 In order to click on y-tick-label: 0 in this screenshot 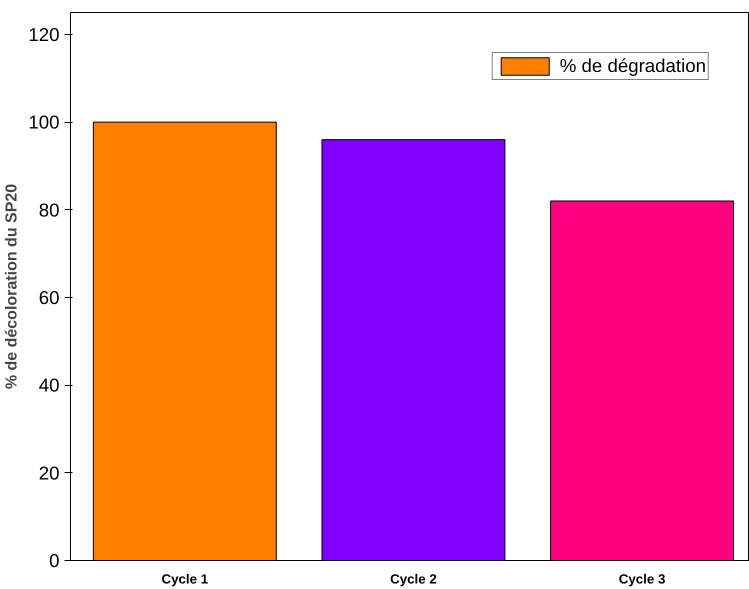, I will do `click(54, 560)`.